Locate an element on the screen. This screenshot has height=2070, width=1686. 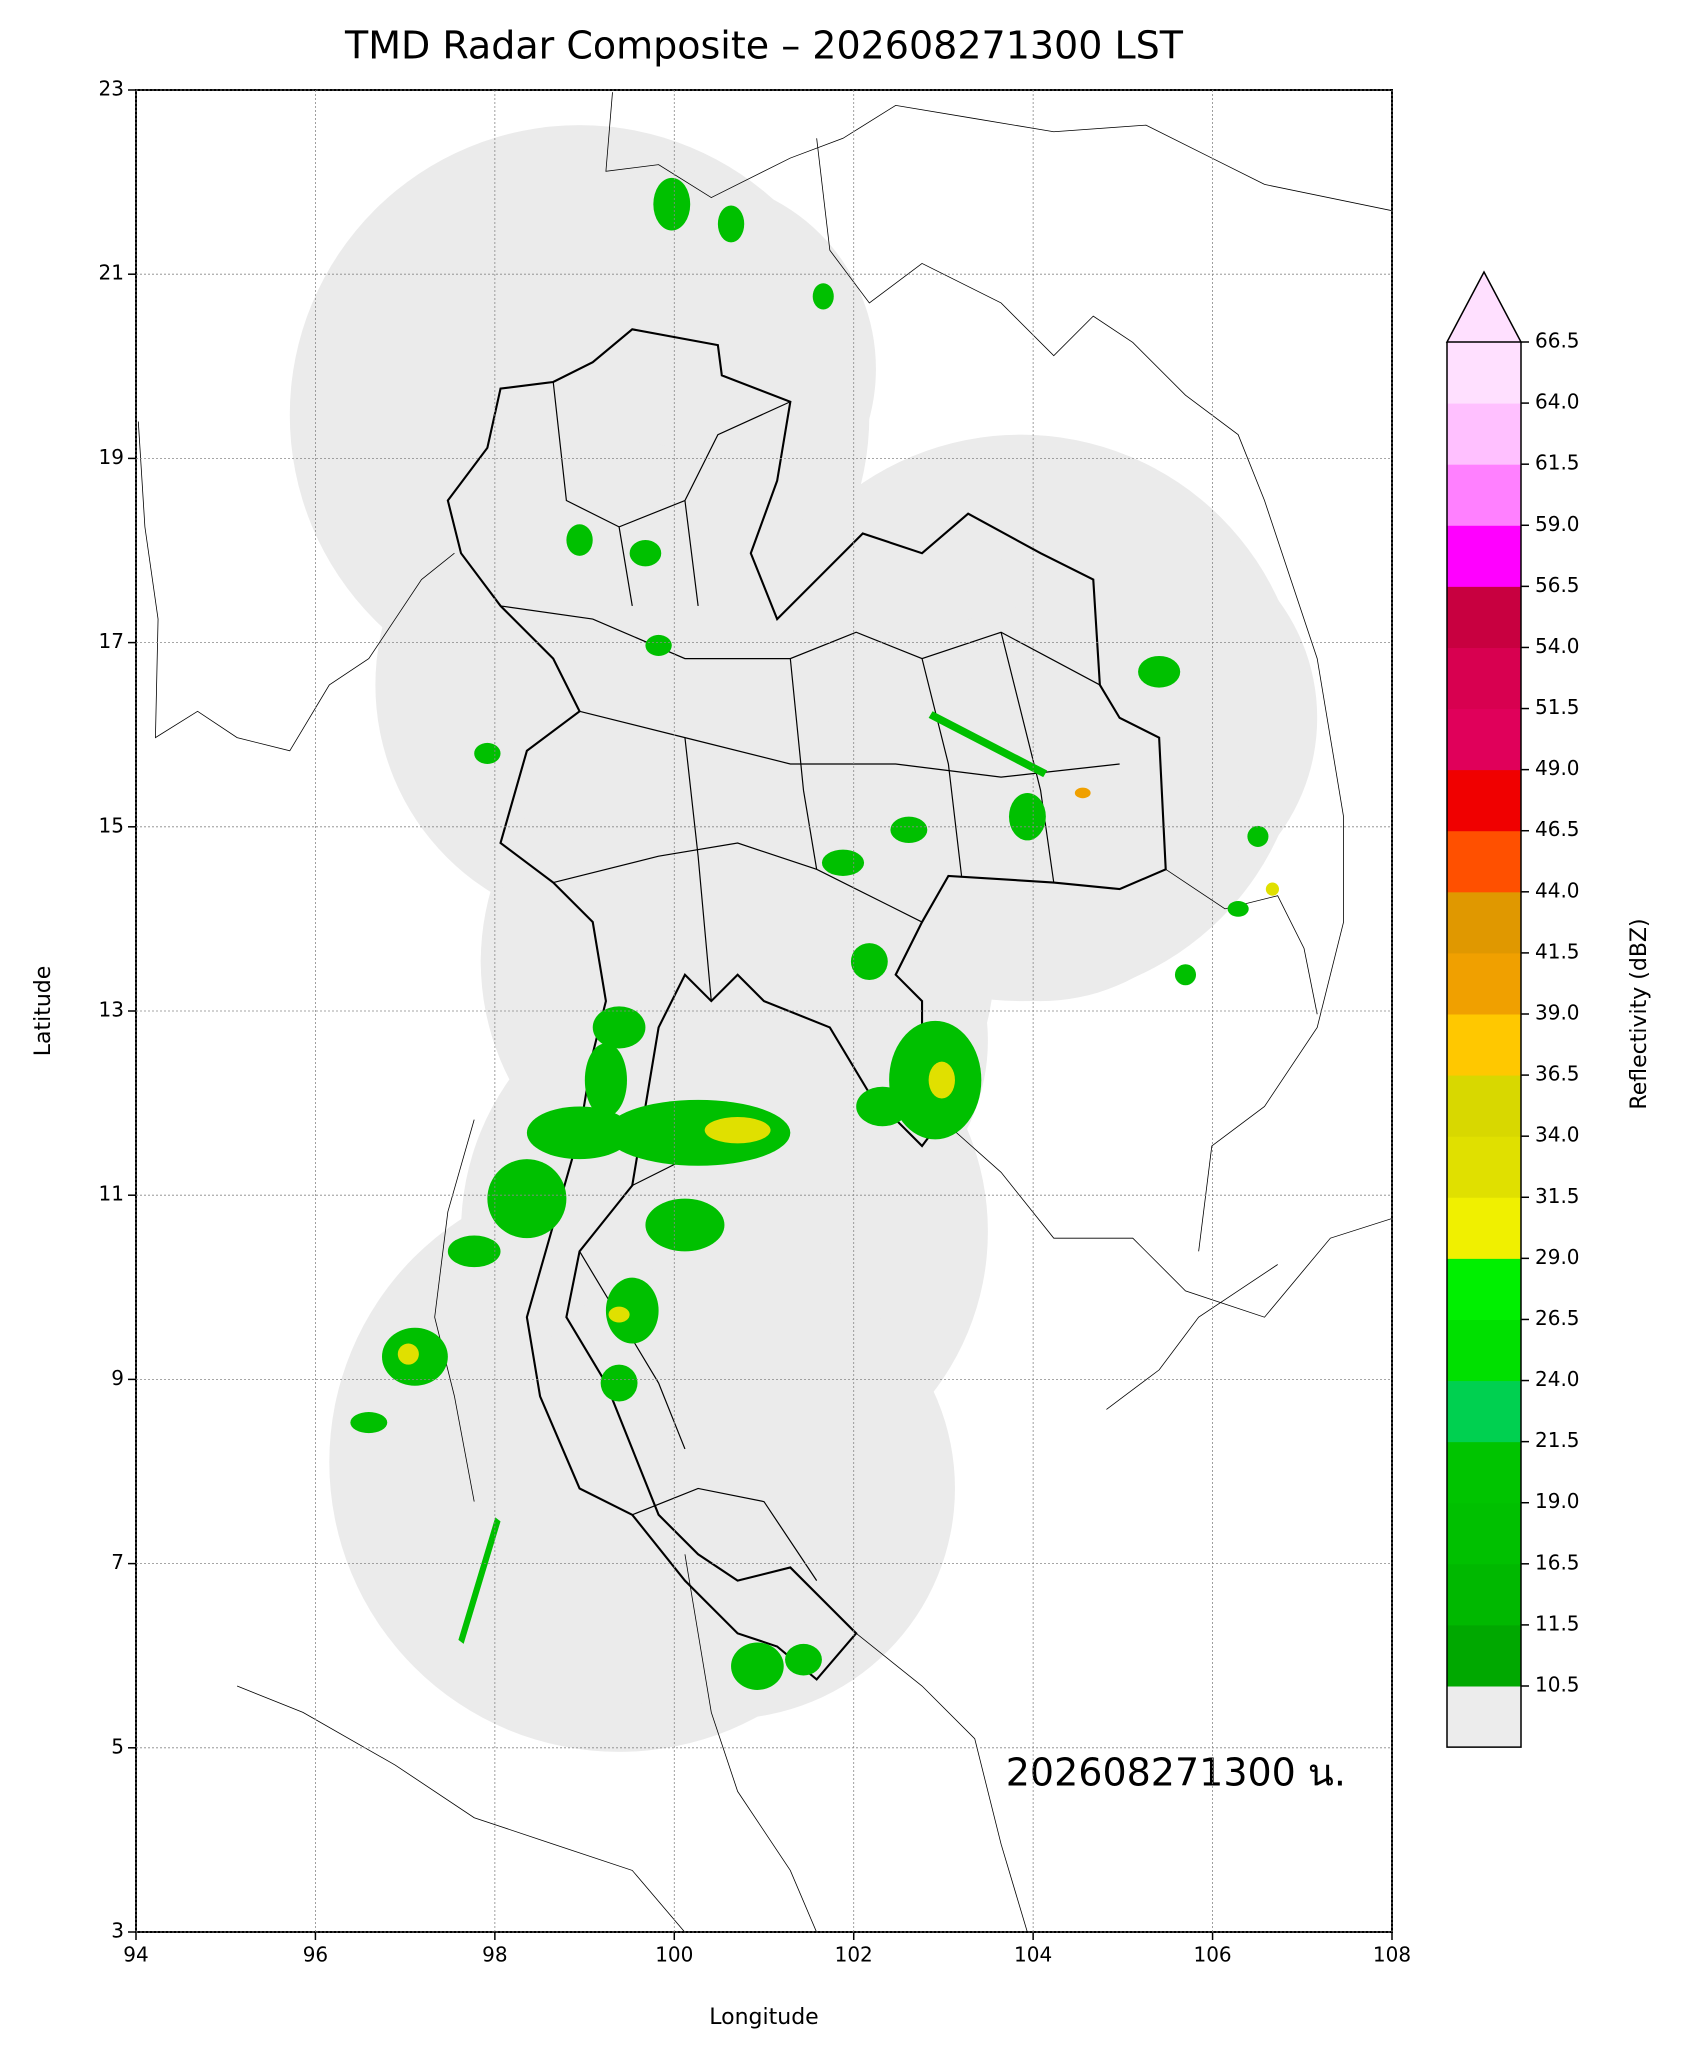
y-tick-label: 19 is located at coordinates (111, 457).